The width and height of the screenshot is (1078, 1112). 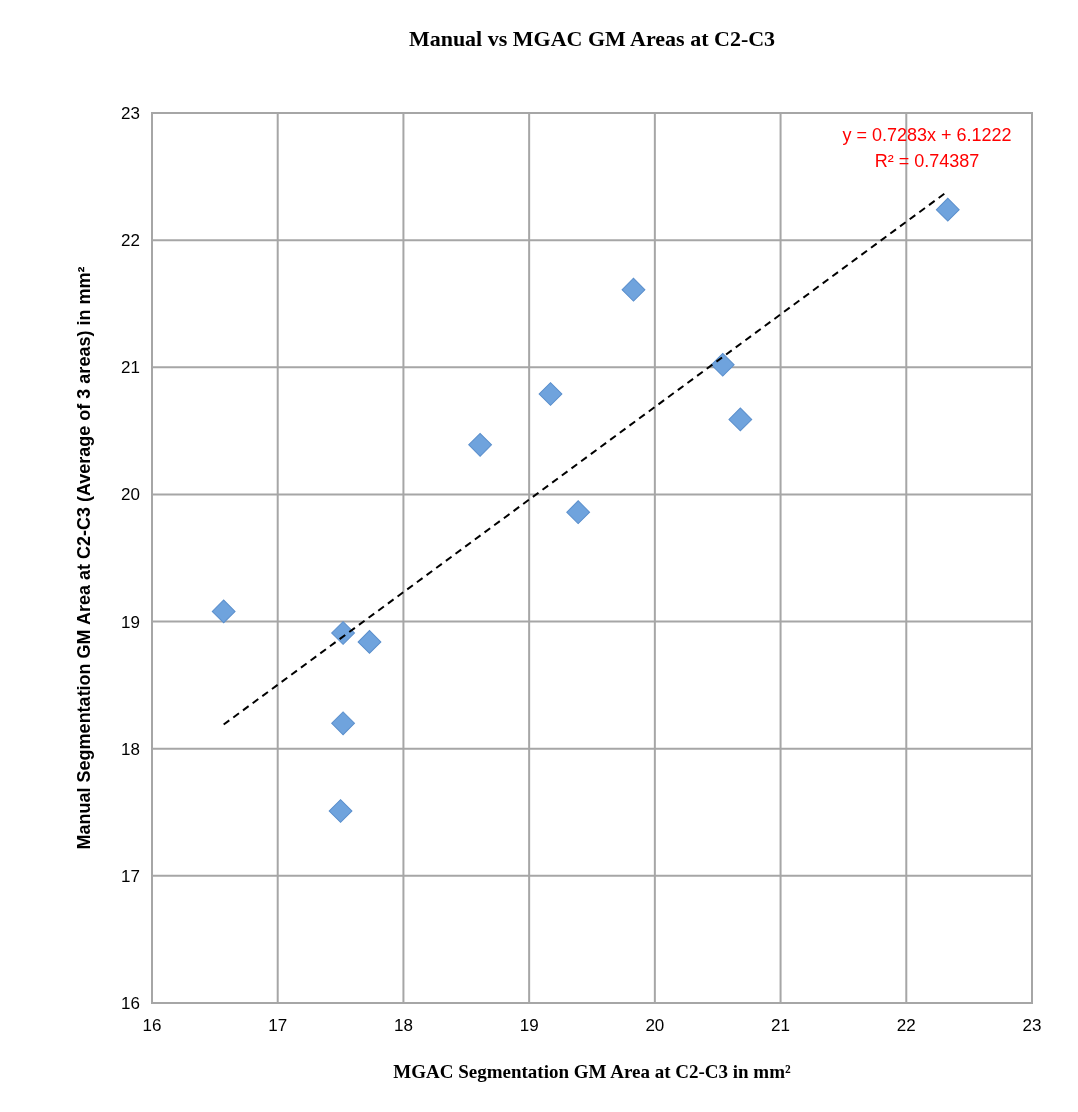 I want to click on chart-title: Manual vs MGAC GM Areas at C2-C3, so click(x=592, y=38).